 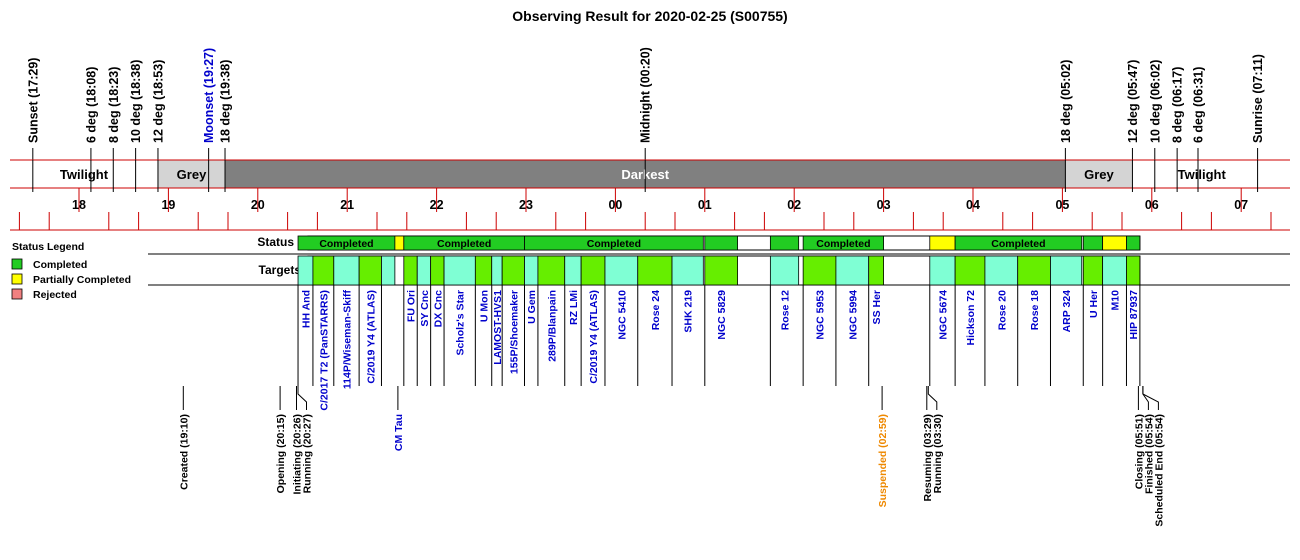 I want to click on status-block-label-3: Completed, so click(x=614, y=244).